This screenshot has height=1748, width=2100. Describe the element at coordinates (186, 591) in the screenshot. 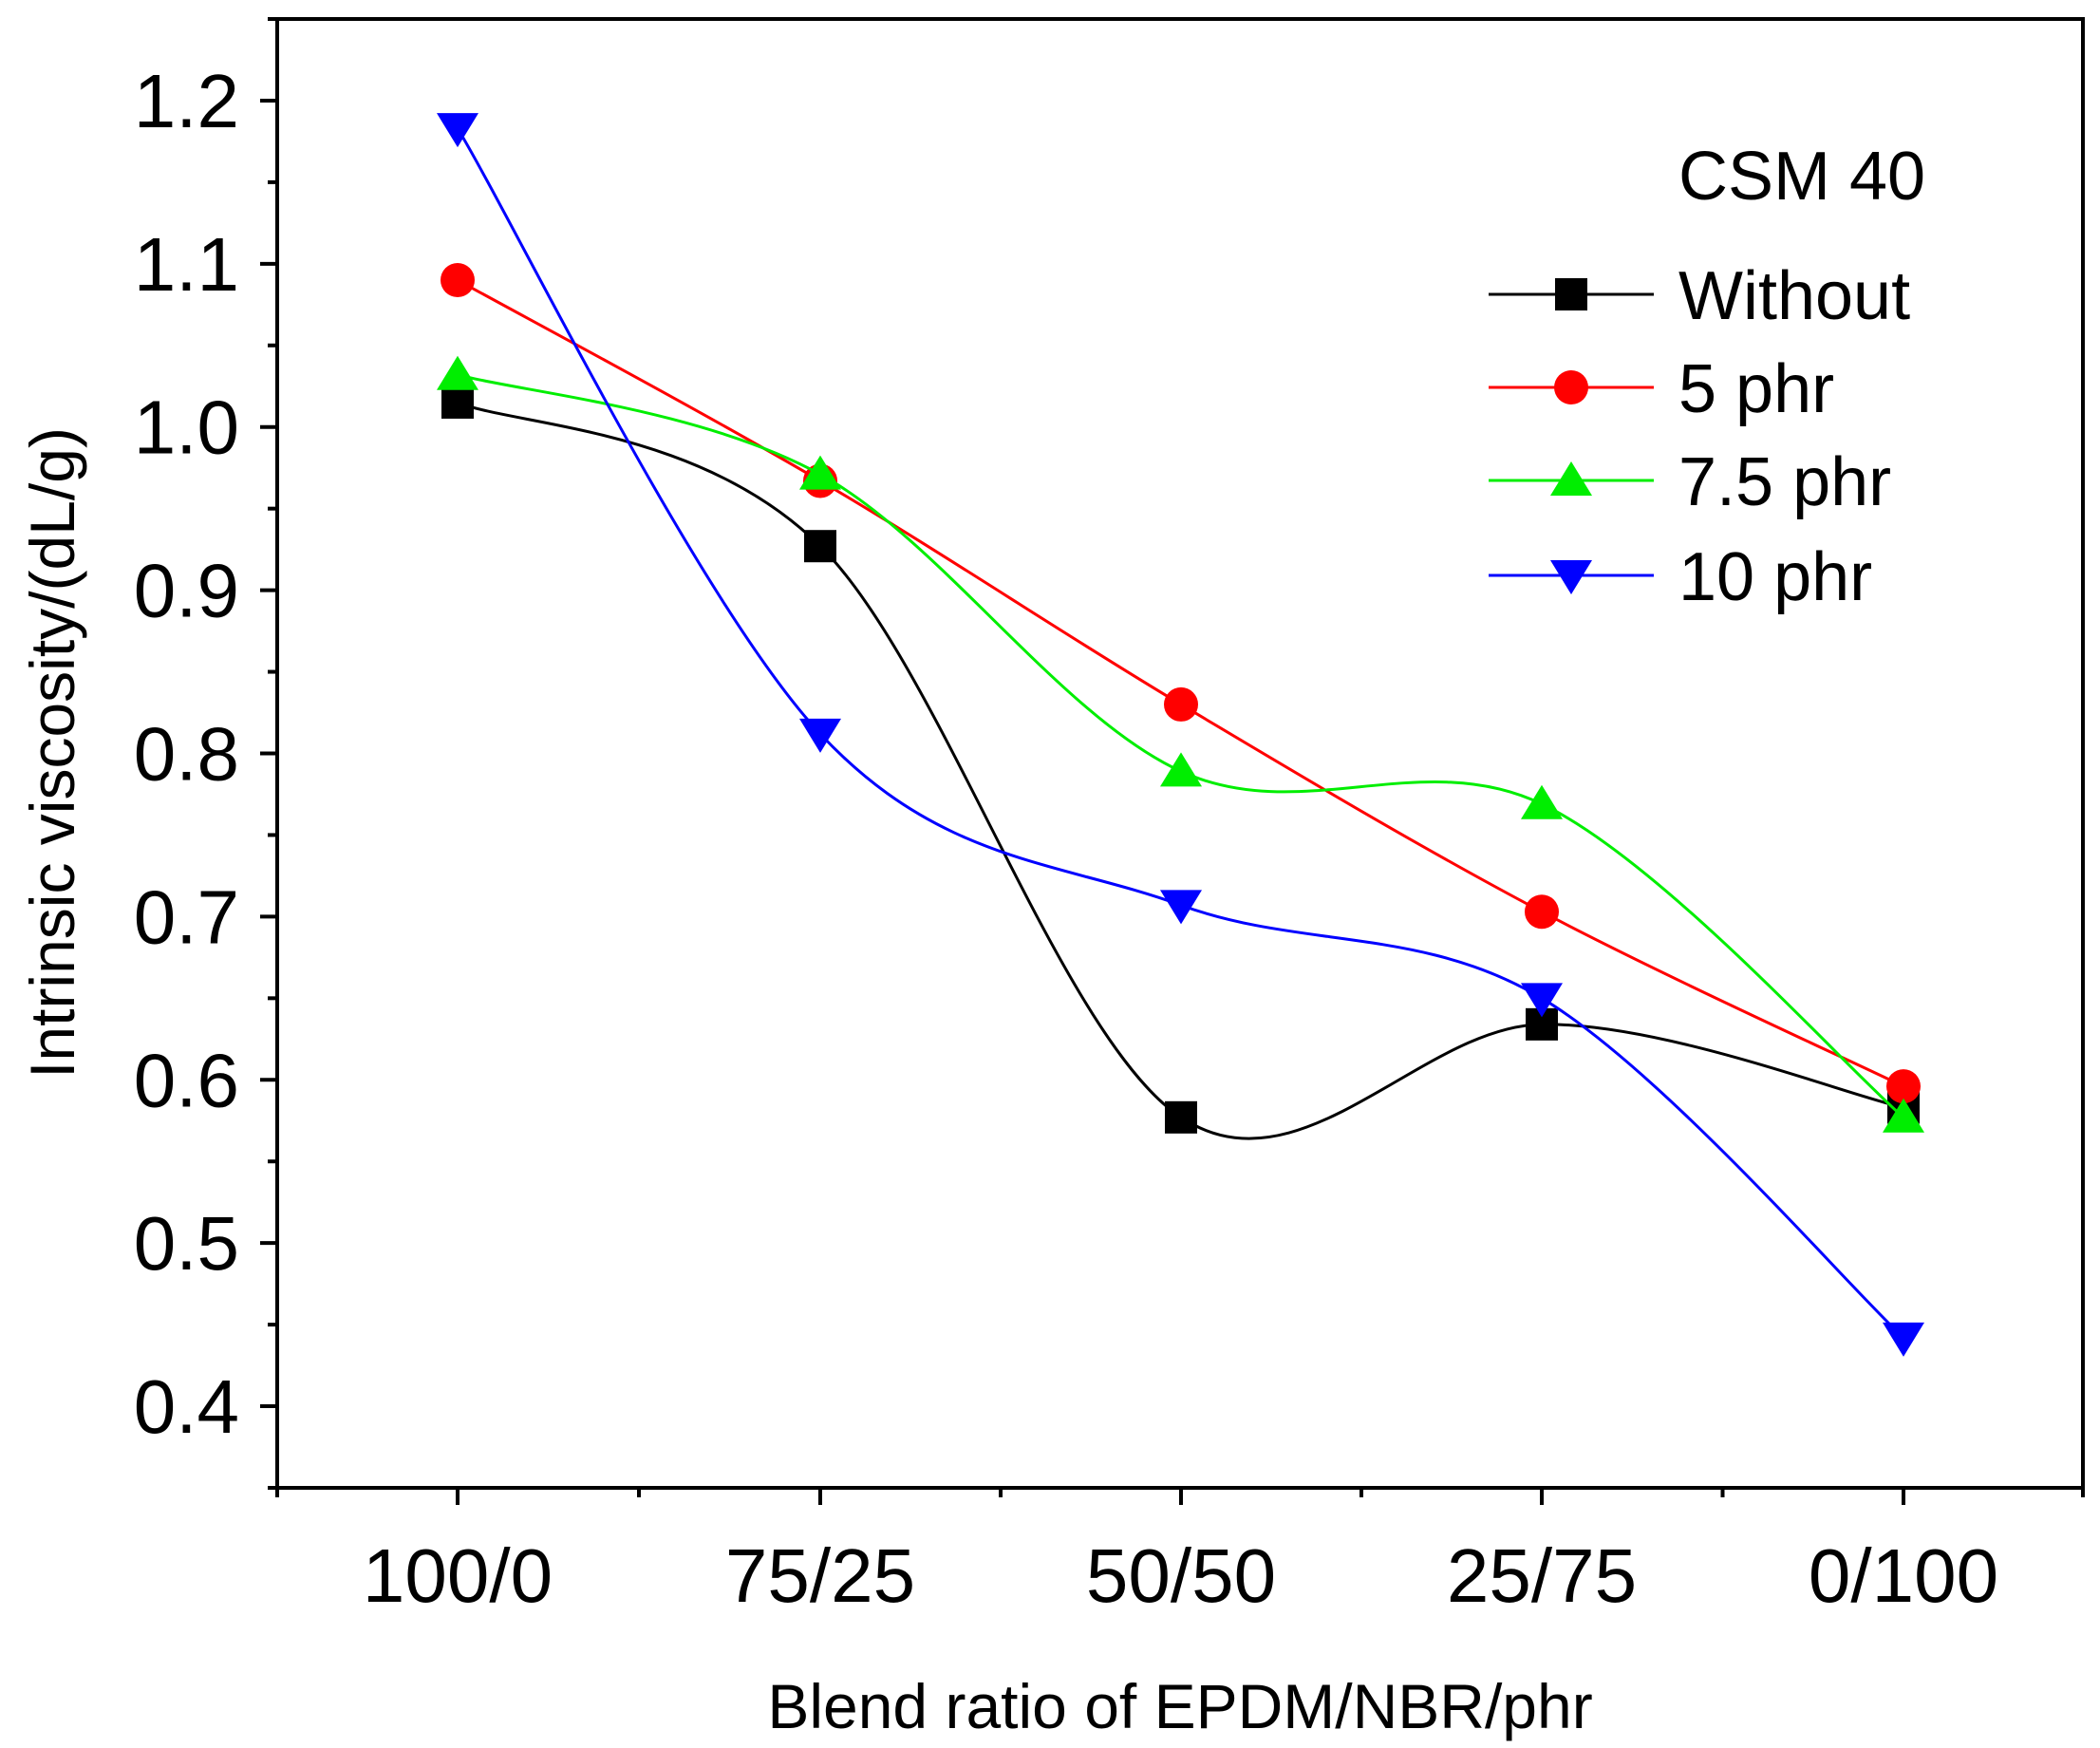

I see `y-tick-label: 0.9` at that location.